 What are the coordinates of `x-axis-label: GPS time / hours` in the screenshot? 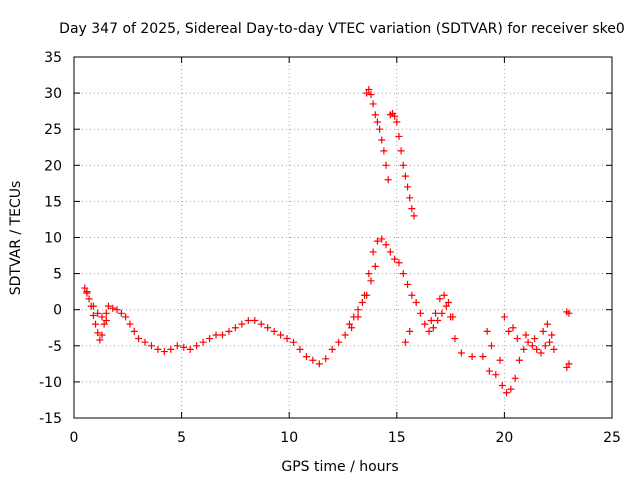 It's located at (339, 467).